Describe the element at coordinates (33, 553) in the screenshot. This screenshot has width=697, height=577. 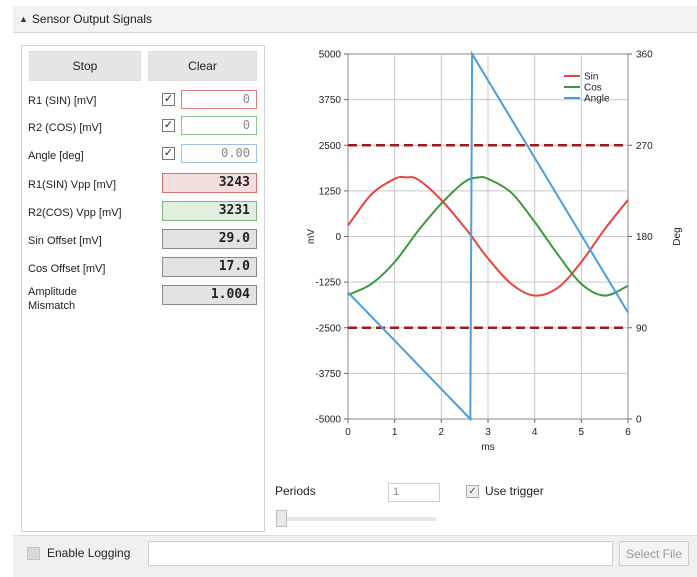
I see `enable-logging-checkbox` at that location.